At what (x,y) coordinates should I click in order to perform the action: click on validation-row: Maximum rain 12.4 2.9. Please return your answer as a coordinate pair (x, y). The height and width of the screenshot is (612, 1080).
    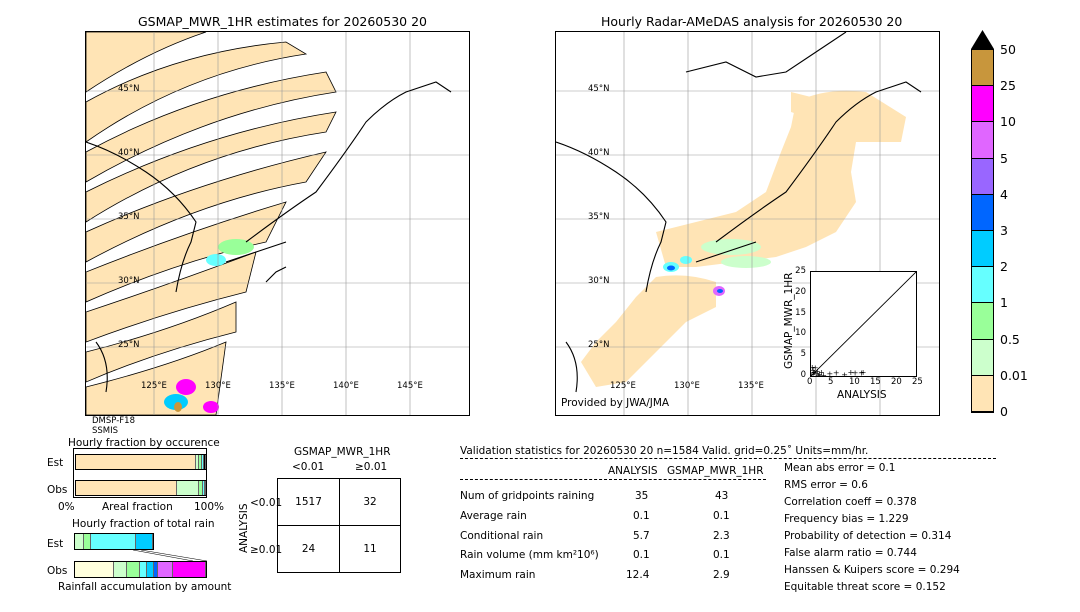
    Looking at the image, I should click on (615, 576).